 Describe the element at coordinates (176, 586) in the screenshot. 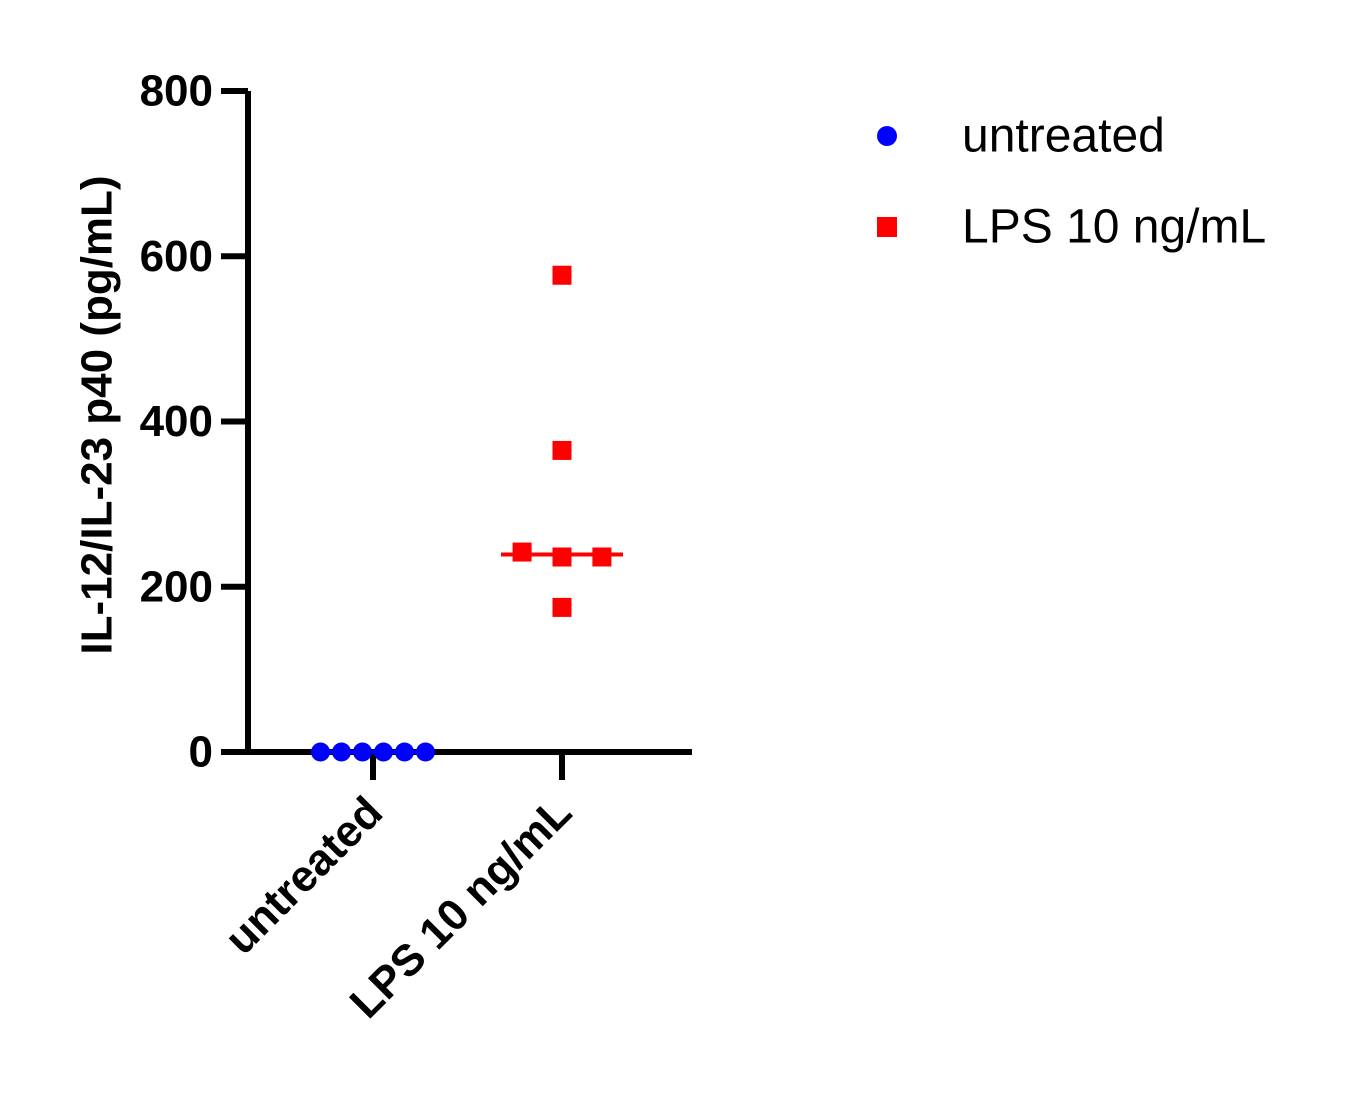

I see `y-tick-label: 200` at that location.